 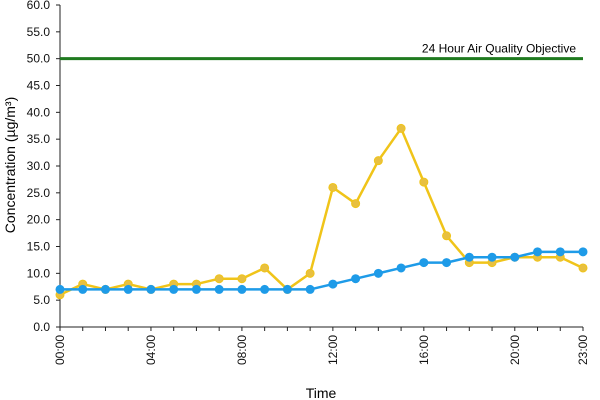 I want to click on y-tick-label: 60.0, so click(x=39, y=6).